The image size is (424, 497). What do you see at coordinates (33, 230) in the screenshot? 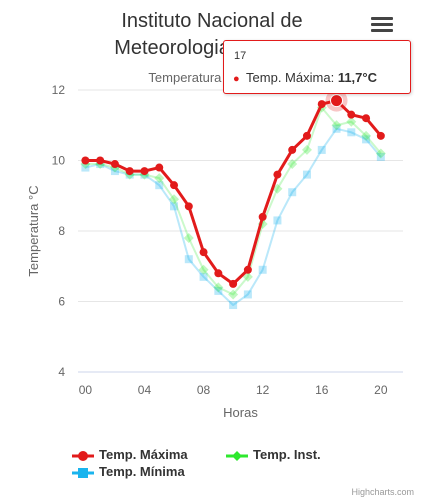
I see `y-axis-title: Temperatura °C` at bounding box center [33, 230].